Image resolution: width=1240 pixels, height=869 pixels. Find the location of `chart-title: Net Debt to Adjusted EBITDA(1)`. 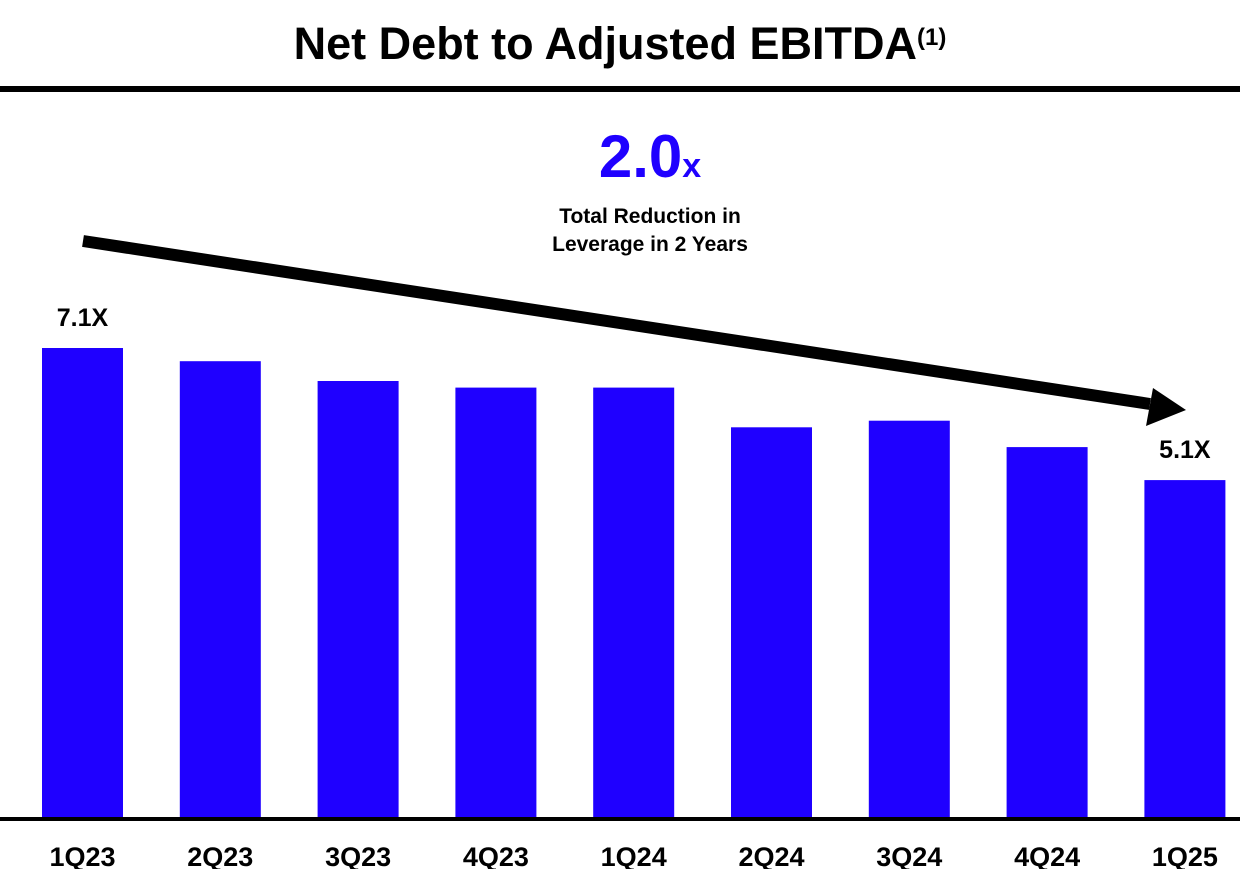

chart-title: Net Debt to Adjusted EBITDA(1) is located at coordinates (620, 44).